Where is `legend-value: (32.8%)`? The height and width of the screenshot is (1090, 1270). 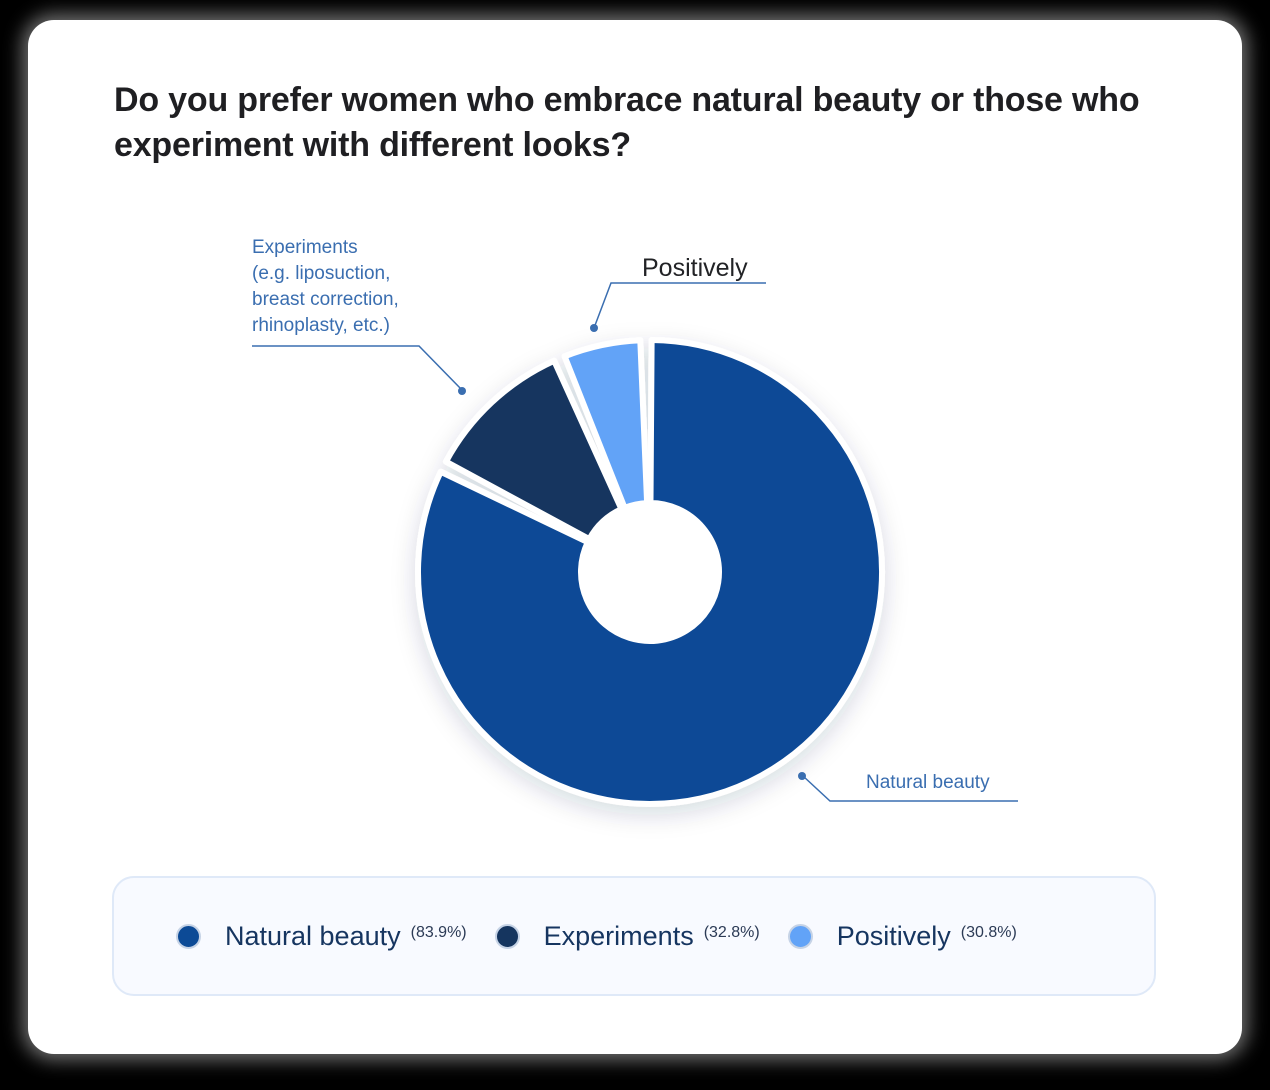 legend-value: (32.8%) is located at coordinates (731, 932).